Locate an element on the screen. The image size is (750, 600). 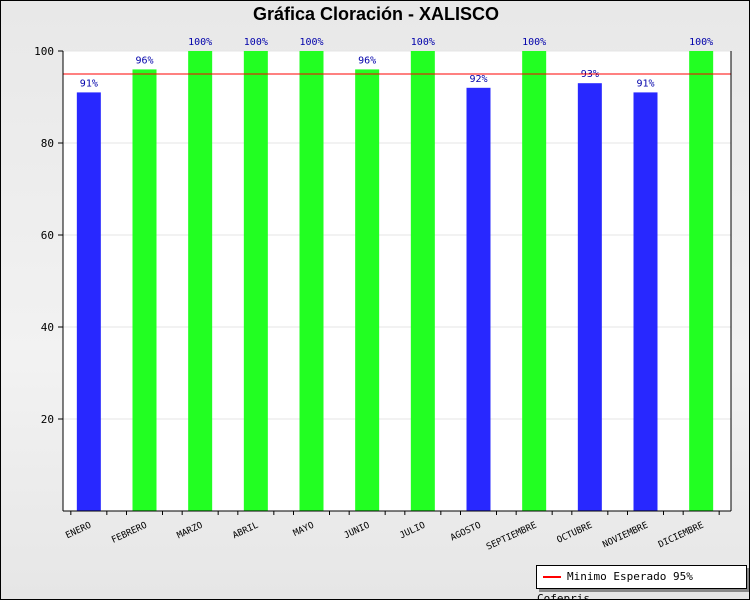
x-tick-label: JUNIO is located at coordinates (357, 531).